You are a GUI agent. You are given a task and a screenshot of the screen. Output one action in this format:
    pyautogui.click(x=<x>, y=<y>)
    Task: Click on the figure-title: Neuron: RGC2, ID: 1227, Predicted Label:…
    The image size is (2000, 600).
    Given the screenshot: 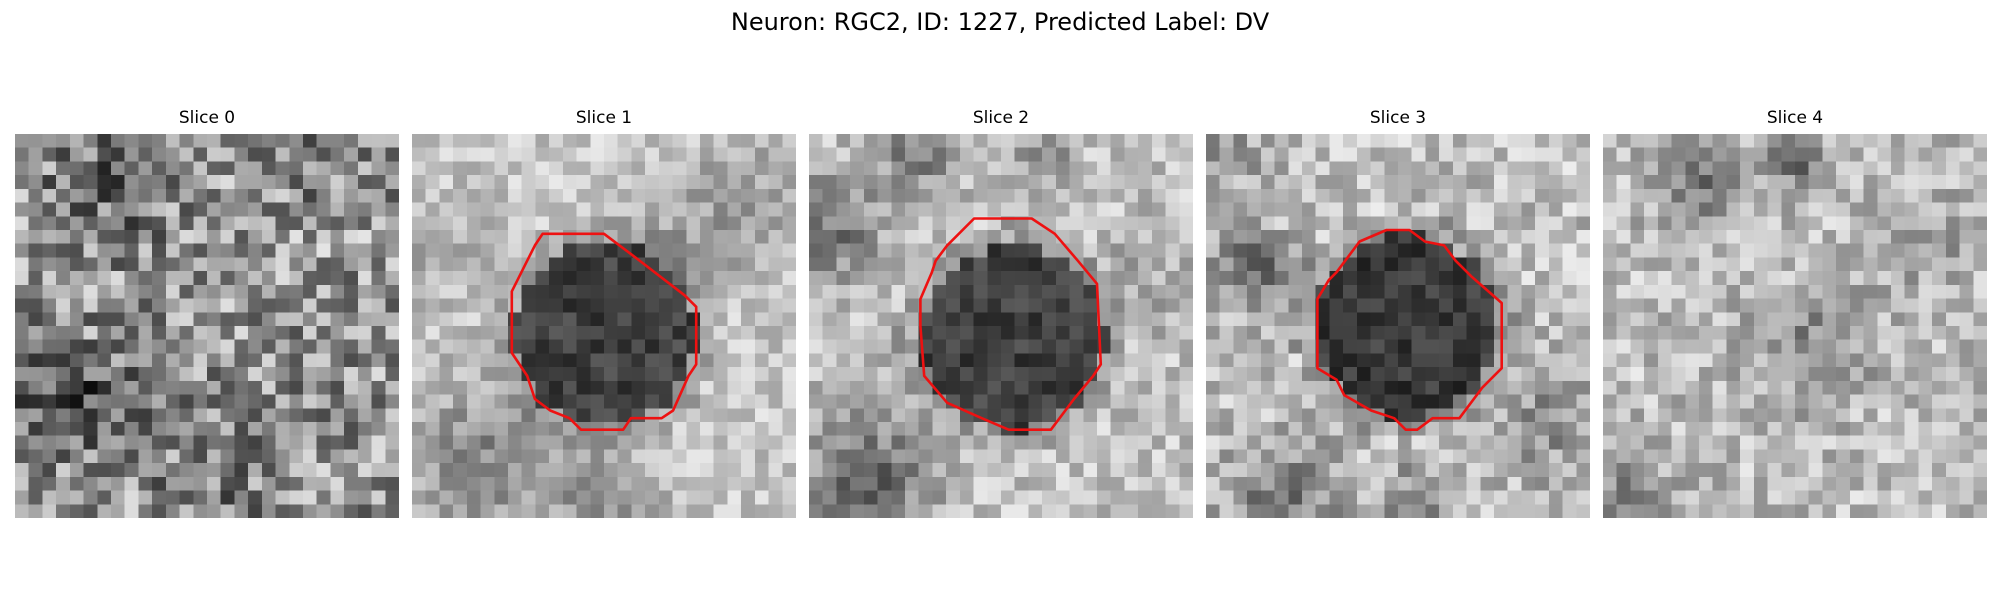 What is the action you would take?
    pyautogui.click(x=1000, y=22)
    